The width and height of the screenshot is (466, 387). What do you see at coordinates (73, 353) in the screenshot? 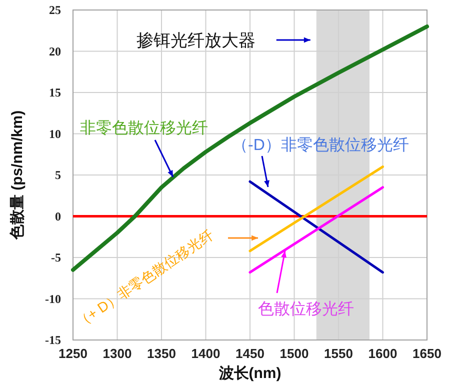
I see `x-tick-label: 1250` at bounding box center [73, 353].